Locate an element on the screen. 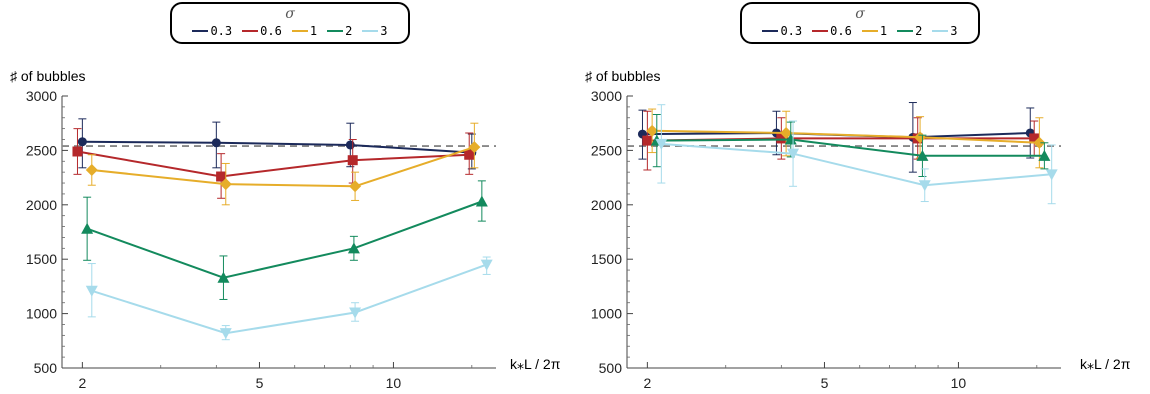 This screenshot has width=1150, height=394. legend-item-3: 3 is located at coordinates (375, 31).